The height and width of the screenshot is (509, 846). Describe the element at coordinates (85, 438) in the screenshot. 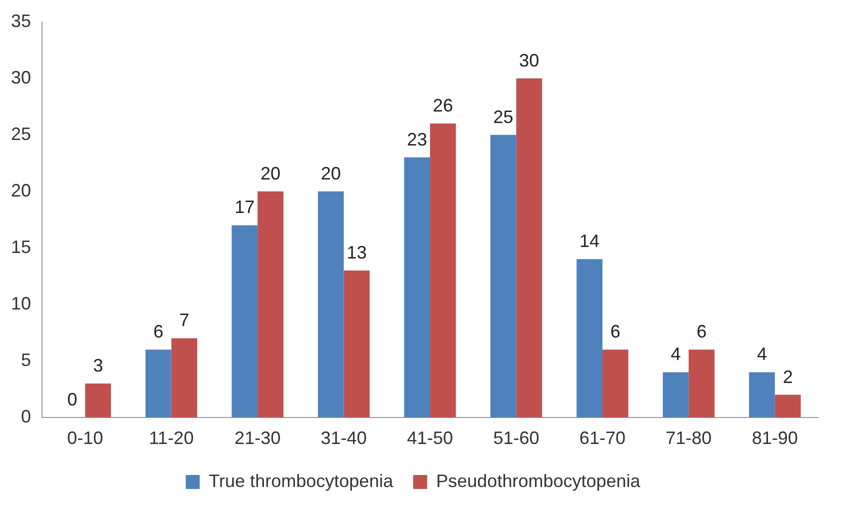

I see `x-tick-label: 0-10` at that location.